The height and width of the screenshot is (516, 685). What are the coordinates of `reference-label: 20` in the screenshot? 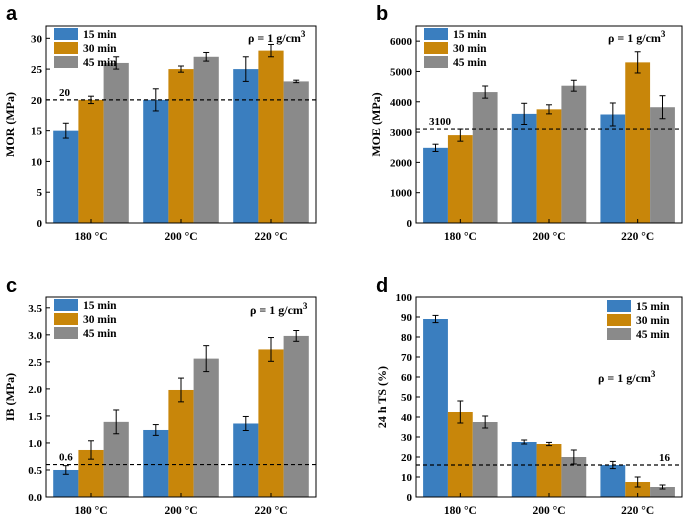 It's located at (65, 93).